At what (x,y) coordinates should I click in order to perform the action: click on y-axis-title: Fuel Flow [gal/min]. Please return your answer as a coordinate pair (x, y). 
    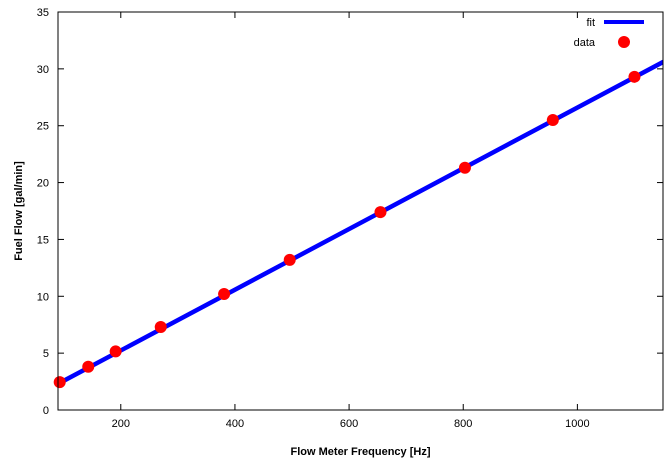
    Looking at the image, I should click on (19, 211).